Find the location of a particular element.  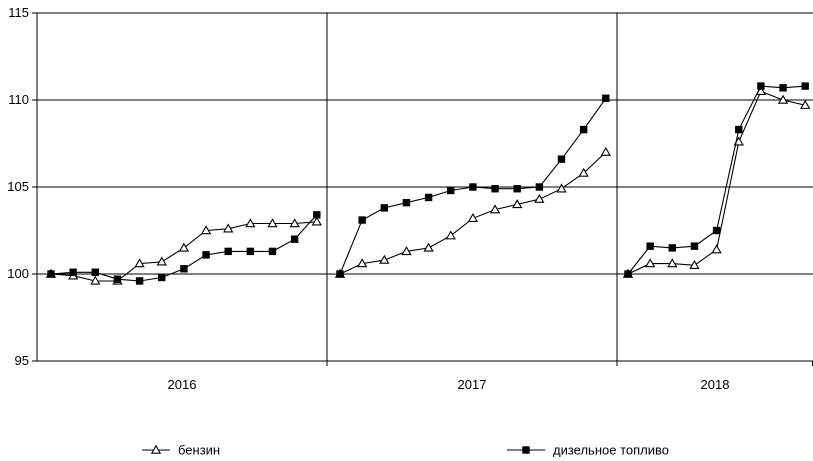

y-tick-label: 110 is located at coordinates (18, 99).